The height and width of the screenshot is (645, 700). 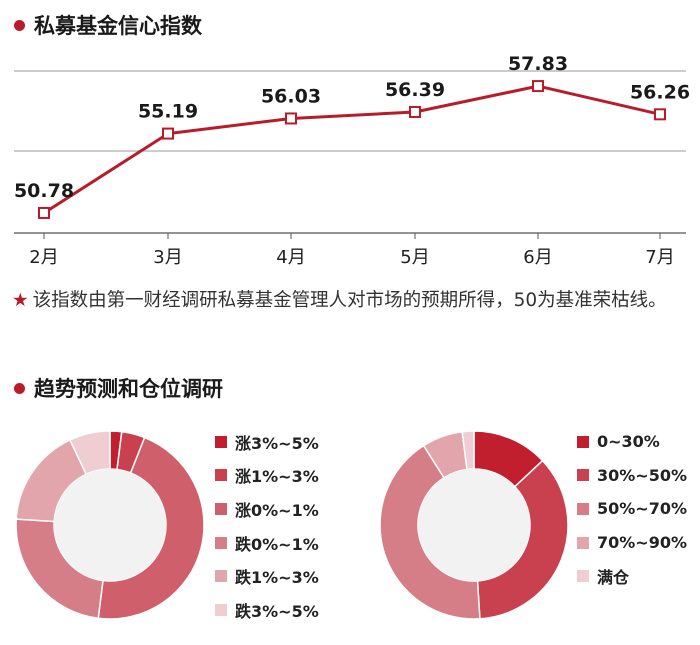 I want to click on position-survey-donut, so click(x=474, y=525).